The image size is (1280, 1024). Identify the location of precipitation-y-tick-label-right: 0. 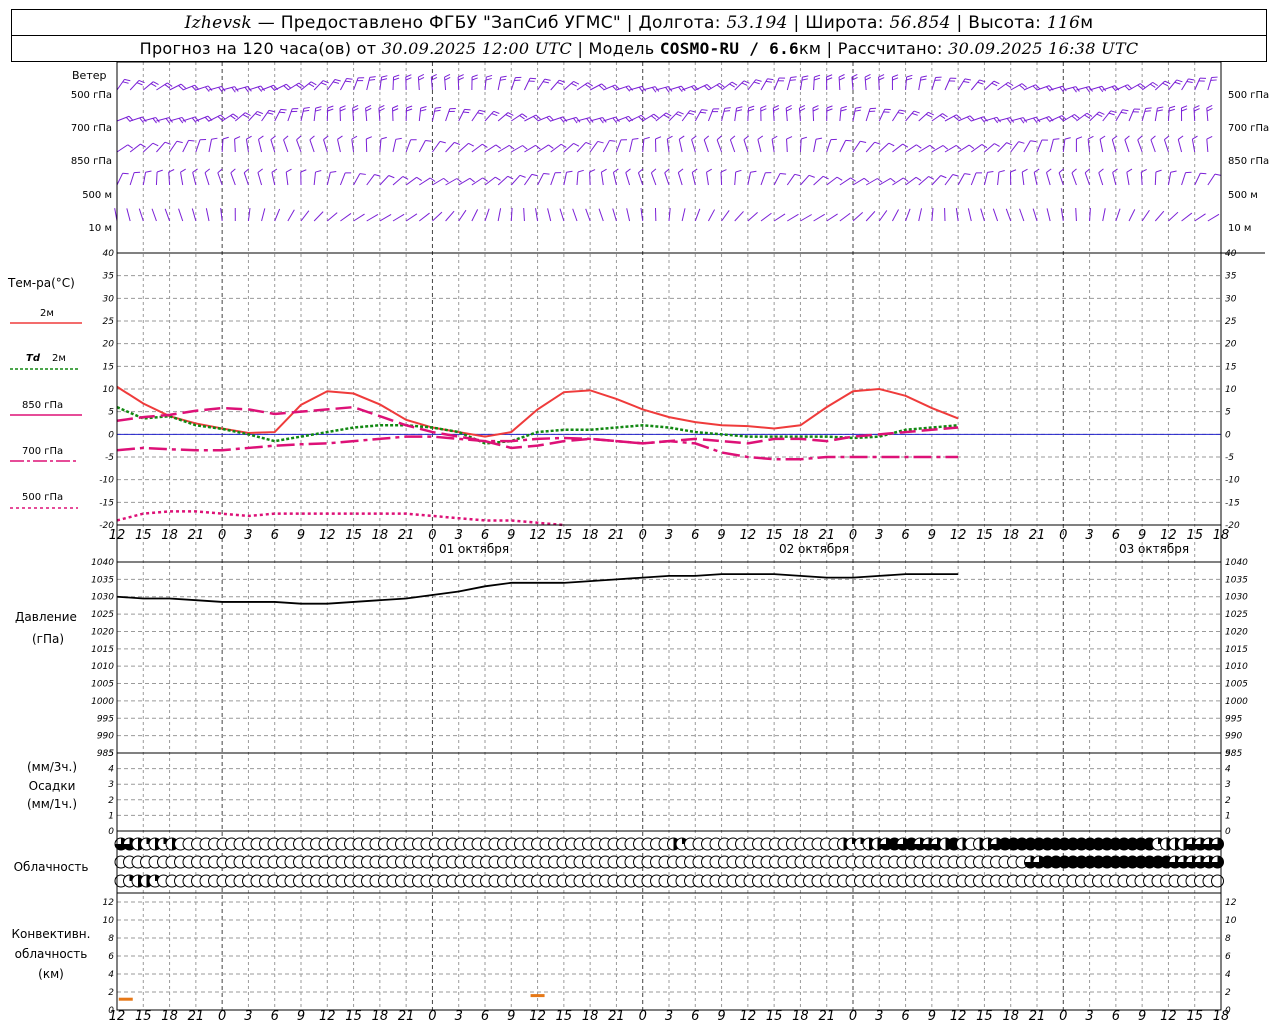
(1228, 832).